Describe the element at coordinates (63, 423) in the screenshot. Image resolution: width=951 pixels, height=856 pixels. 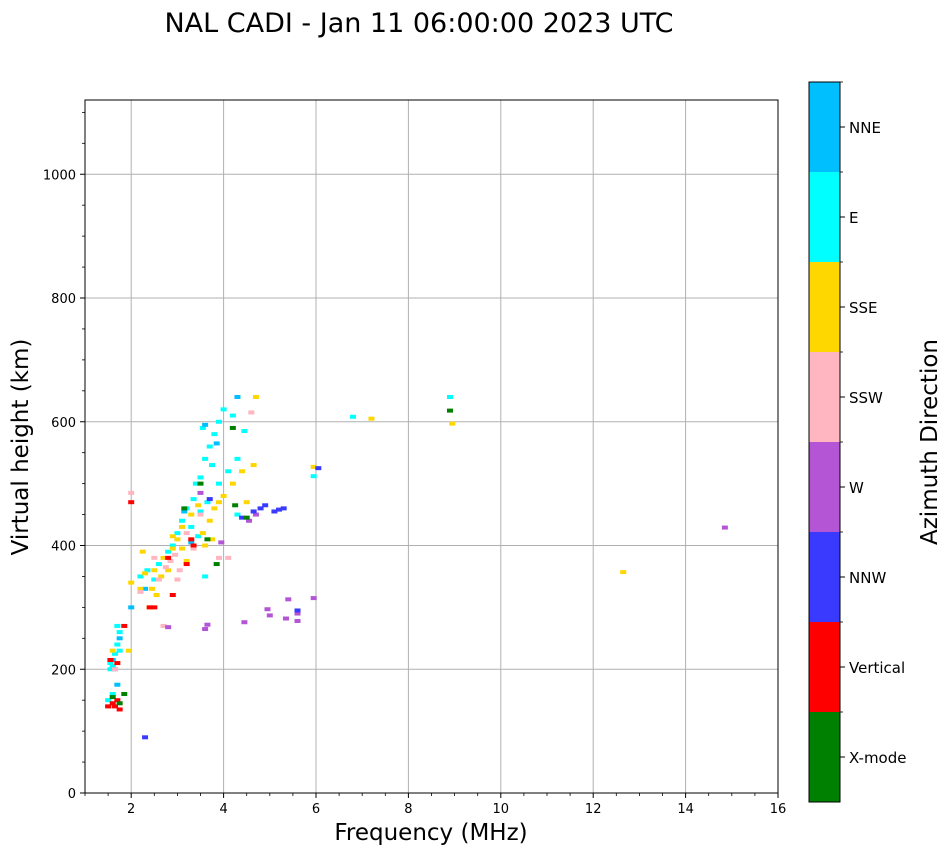
I see `y-tick-label: 600` at that location.